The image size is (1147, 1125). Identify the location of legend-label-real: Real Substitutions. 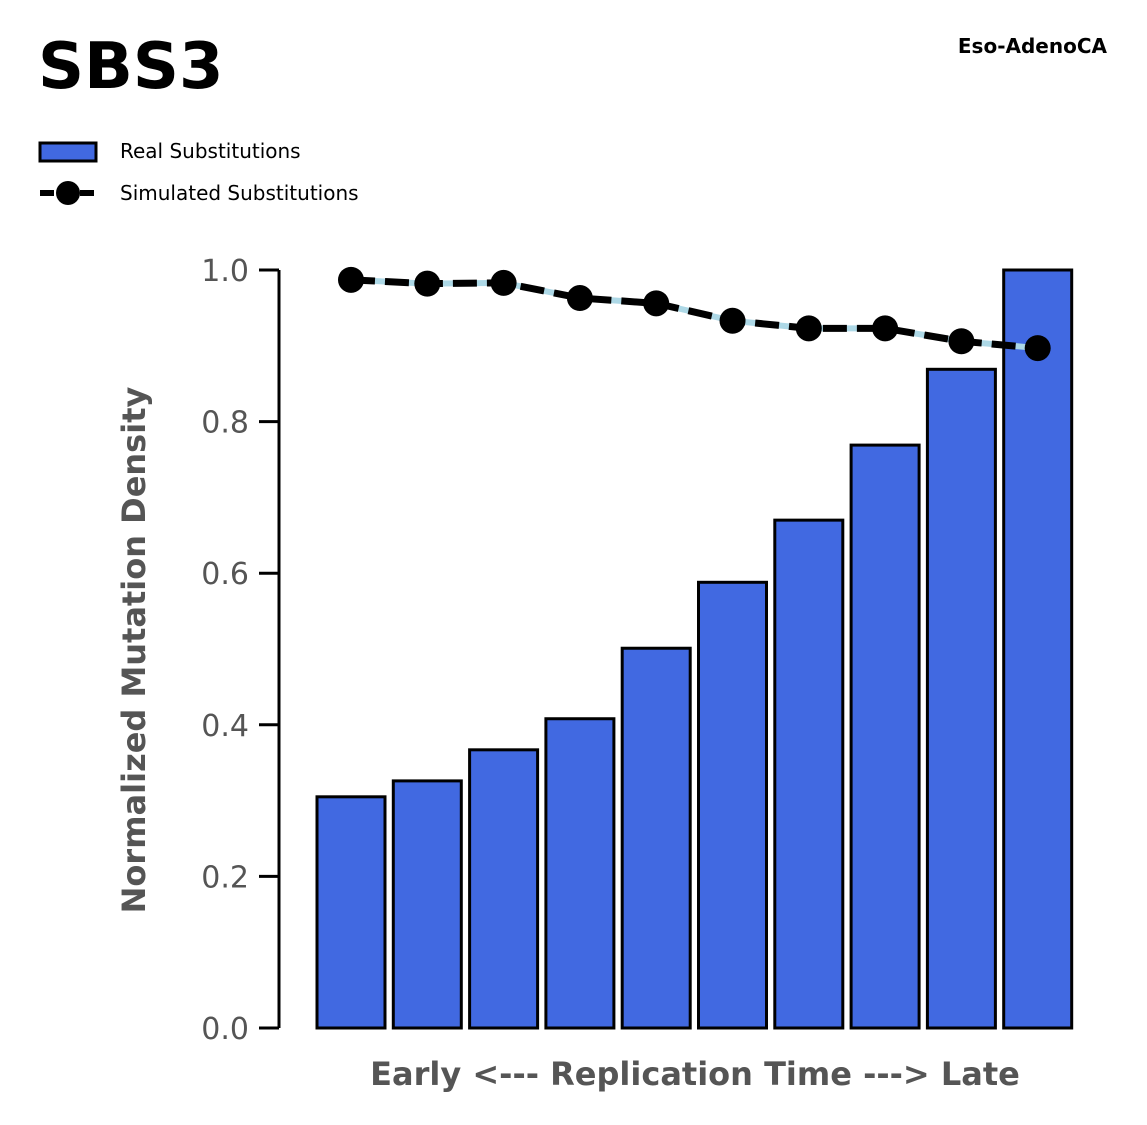
(210, 151).